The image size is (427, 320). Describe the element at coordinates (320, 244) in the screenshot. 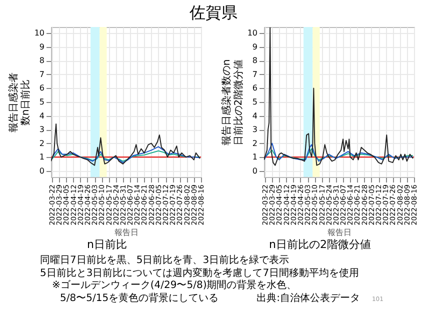

I see `text: n日前比の2階微分値` at that location.